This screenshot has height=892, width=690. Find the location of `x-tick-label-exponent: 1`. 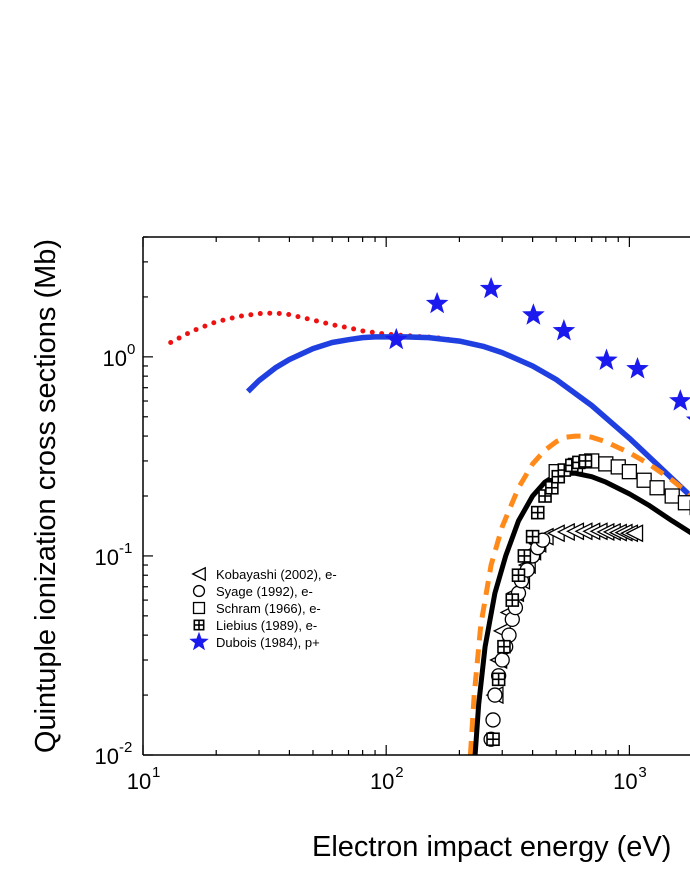

x-tick-label-exponent: 1 is located at coordinates (156, 772).